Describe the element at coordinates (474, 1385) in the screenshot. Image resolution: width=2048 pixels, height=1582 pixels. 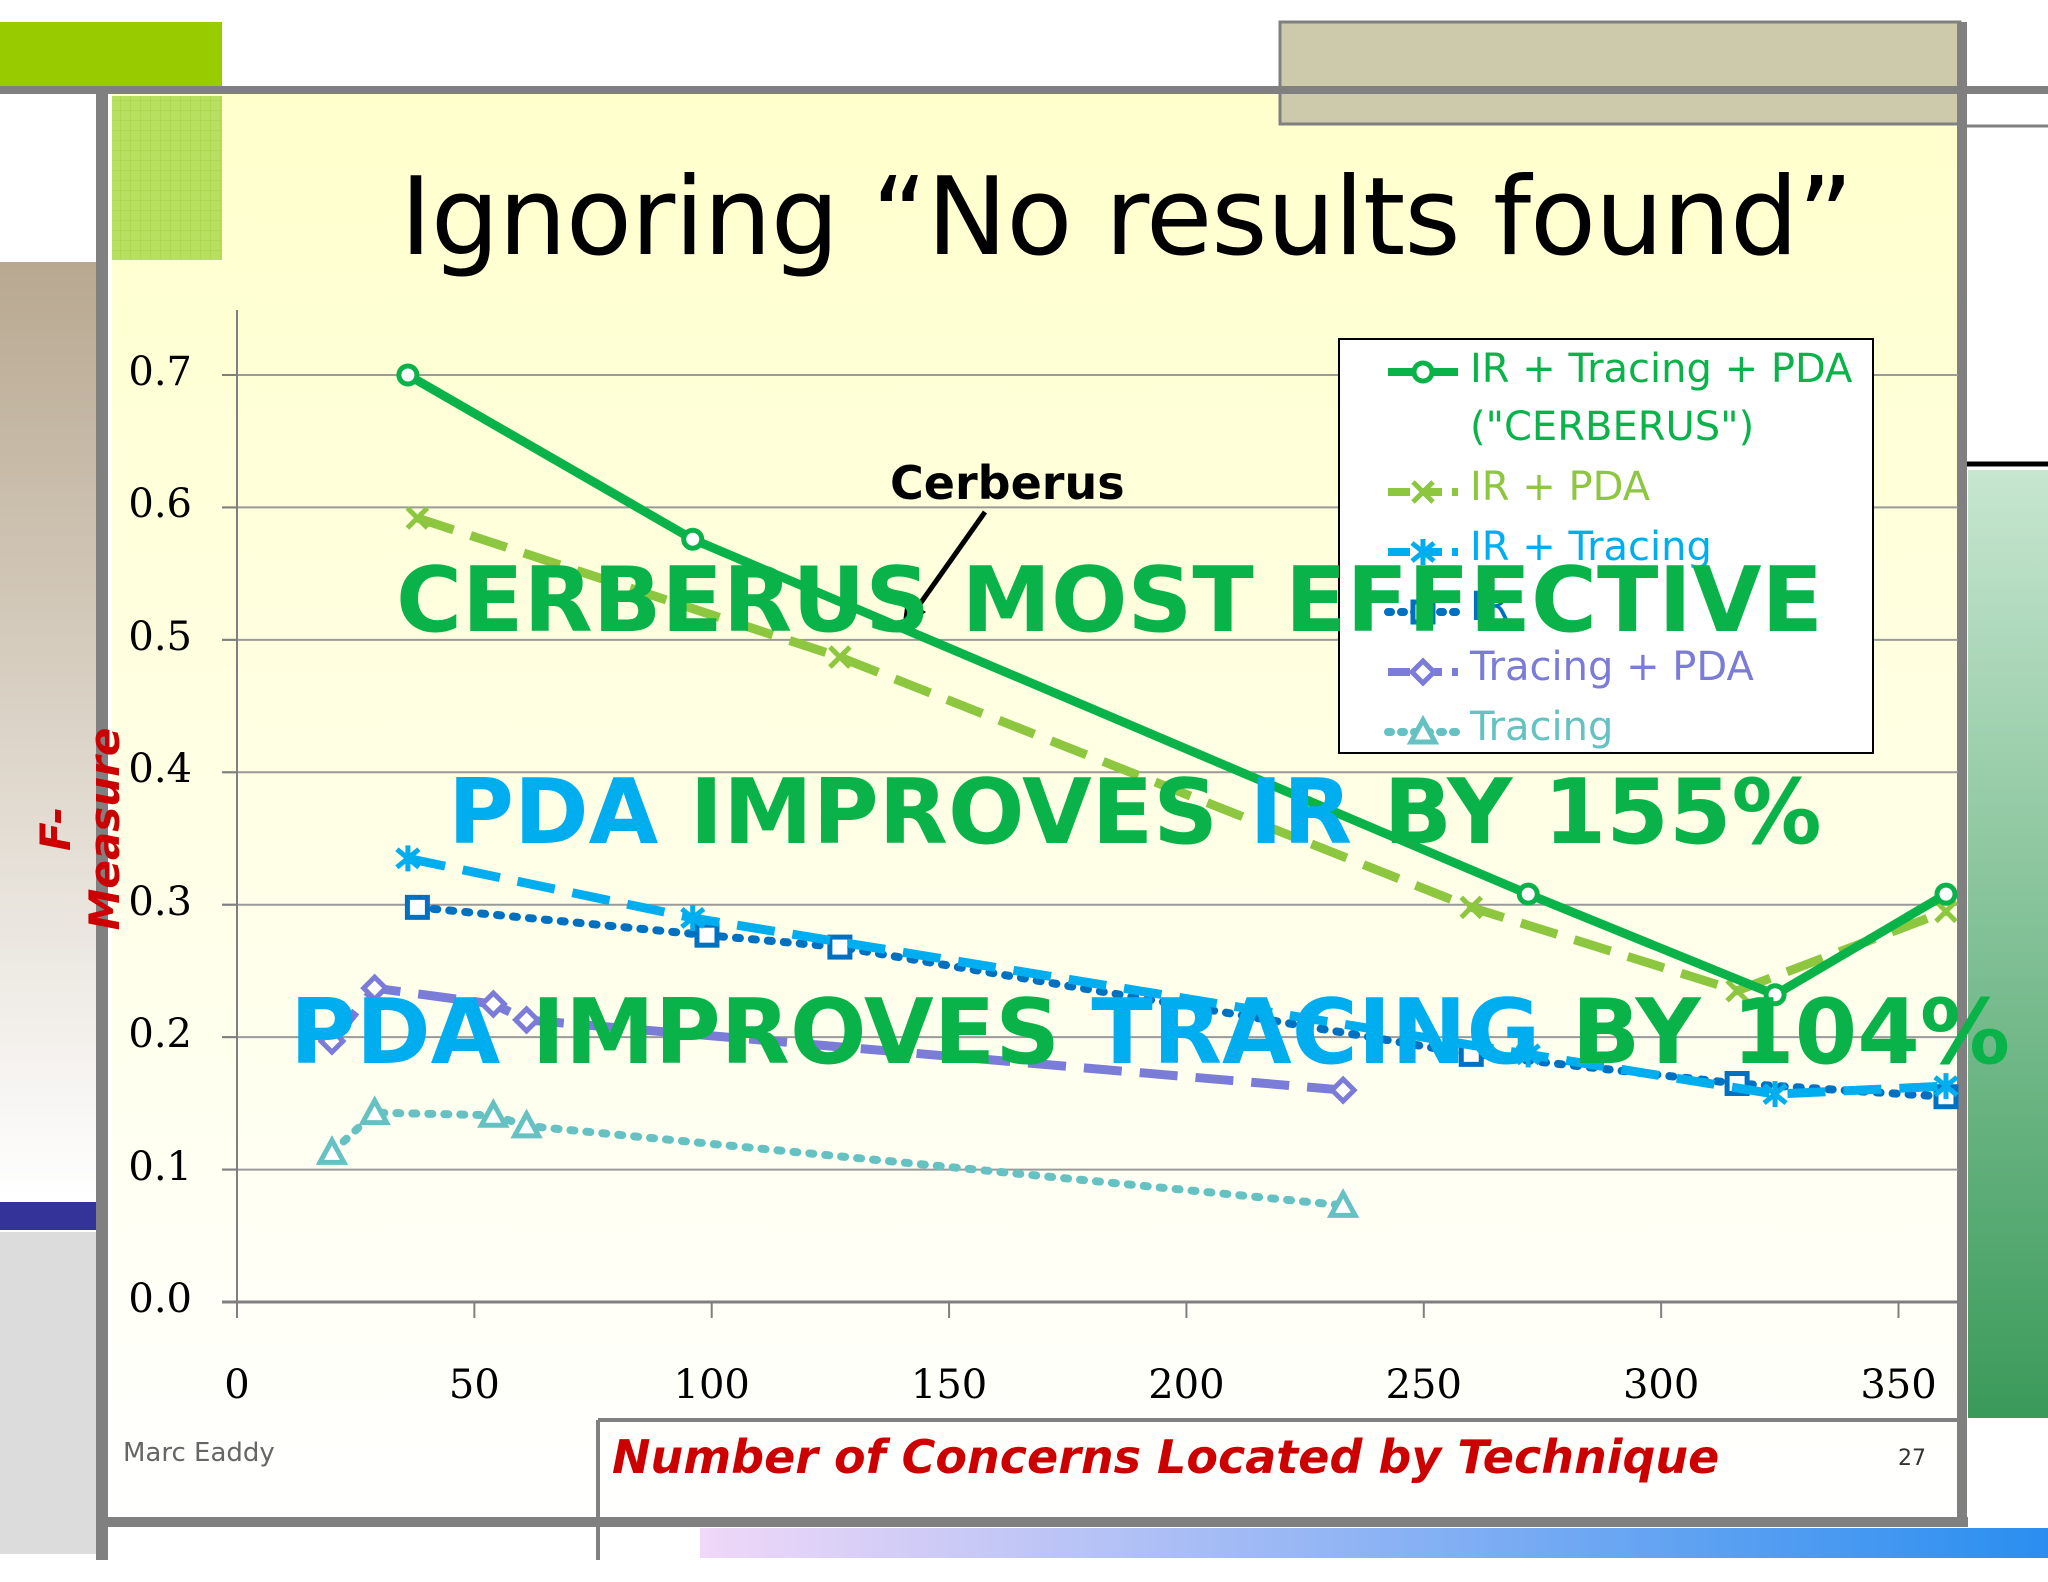
I see `x-tick-label-1: 50` at that location.